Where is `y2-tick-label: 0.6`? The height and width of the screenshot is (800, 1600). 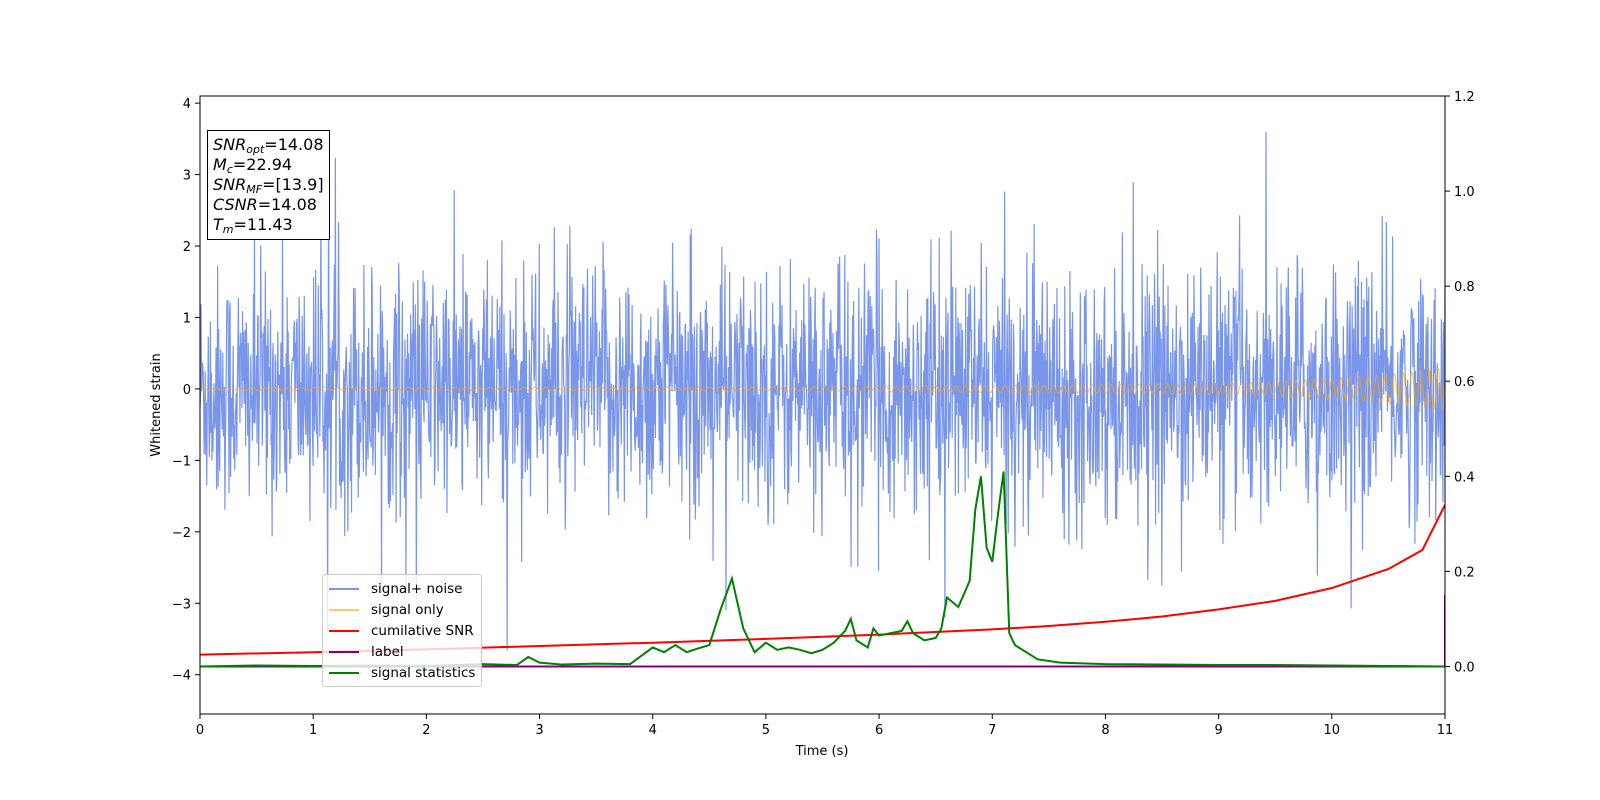 y2-tick-label: 0.6 is located at coordinates (1464, 382).